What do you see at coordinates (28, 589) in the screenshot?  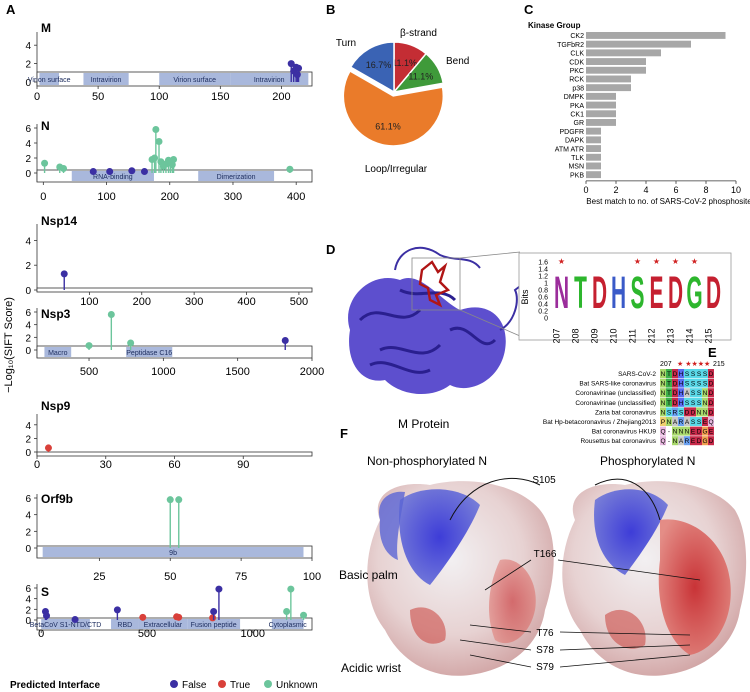 I see `y-tick-label: 6` at bounding box center [28, 589].